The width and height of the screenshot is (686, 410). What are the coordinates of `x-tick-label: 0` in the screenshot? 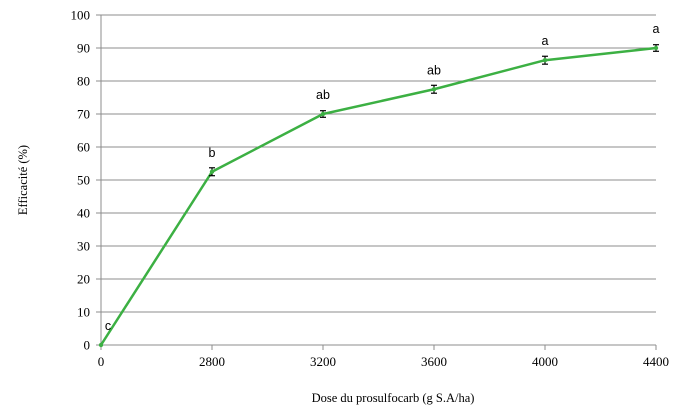 It's located at (101, 361).